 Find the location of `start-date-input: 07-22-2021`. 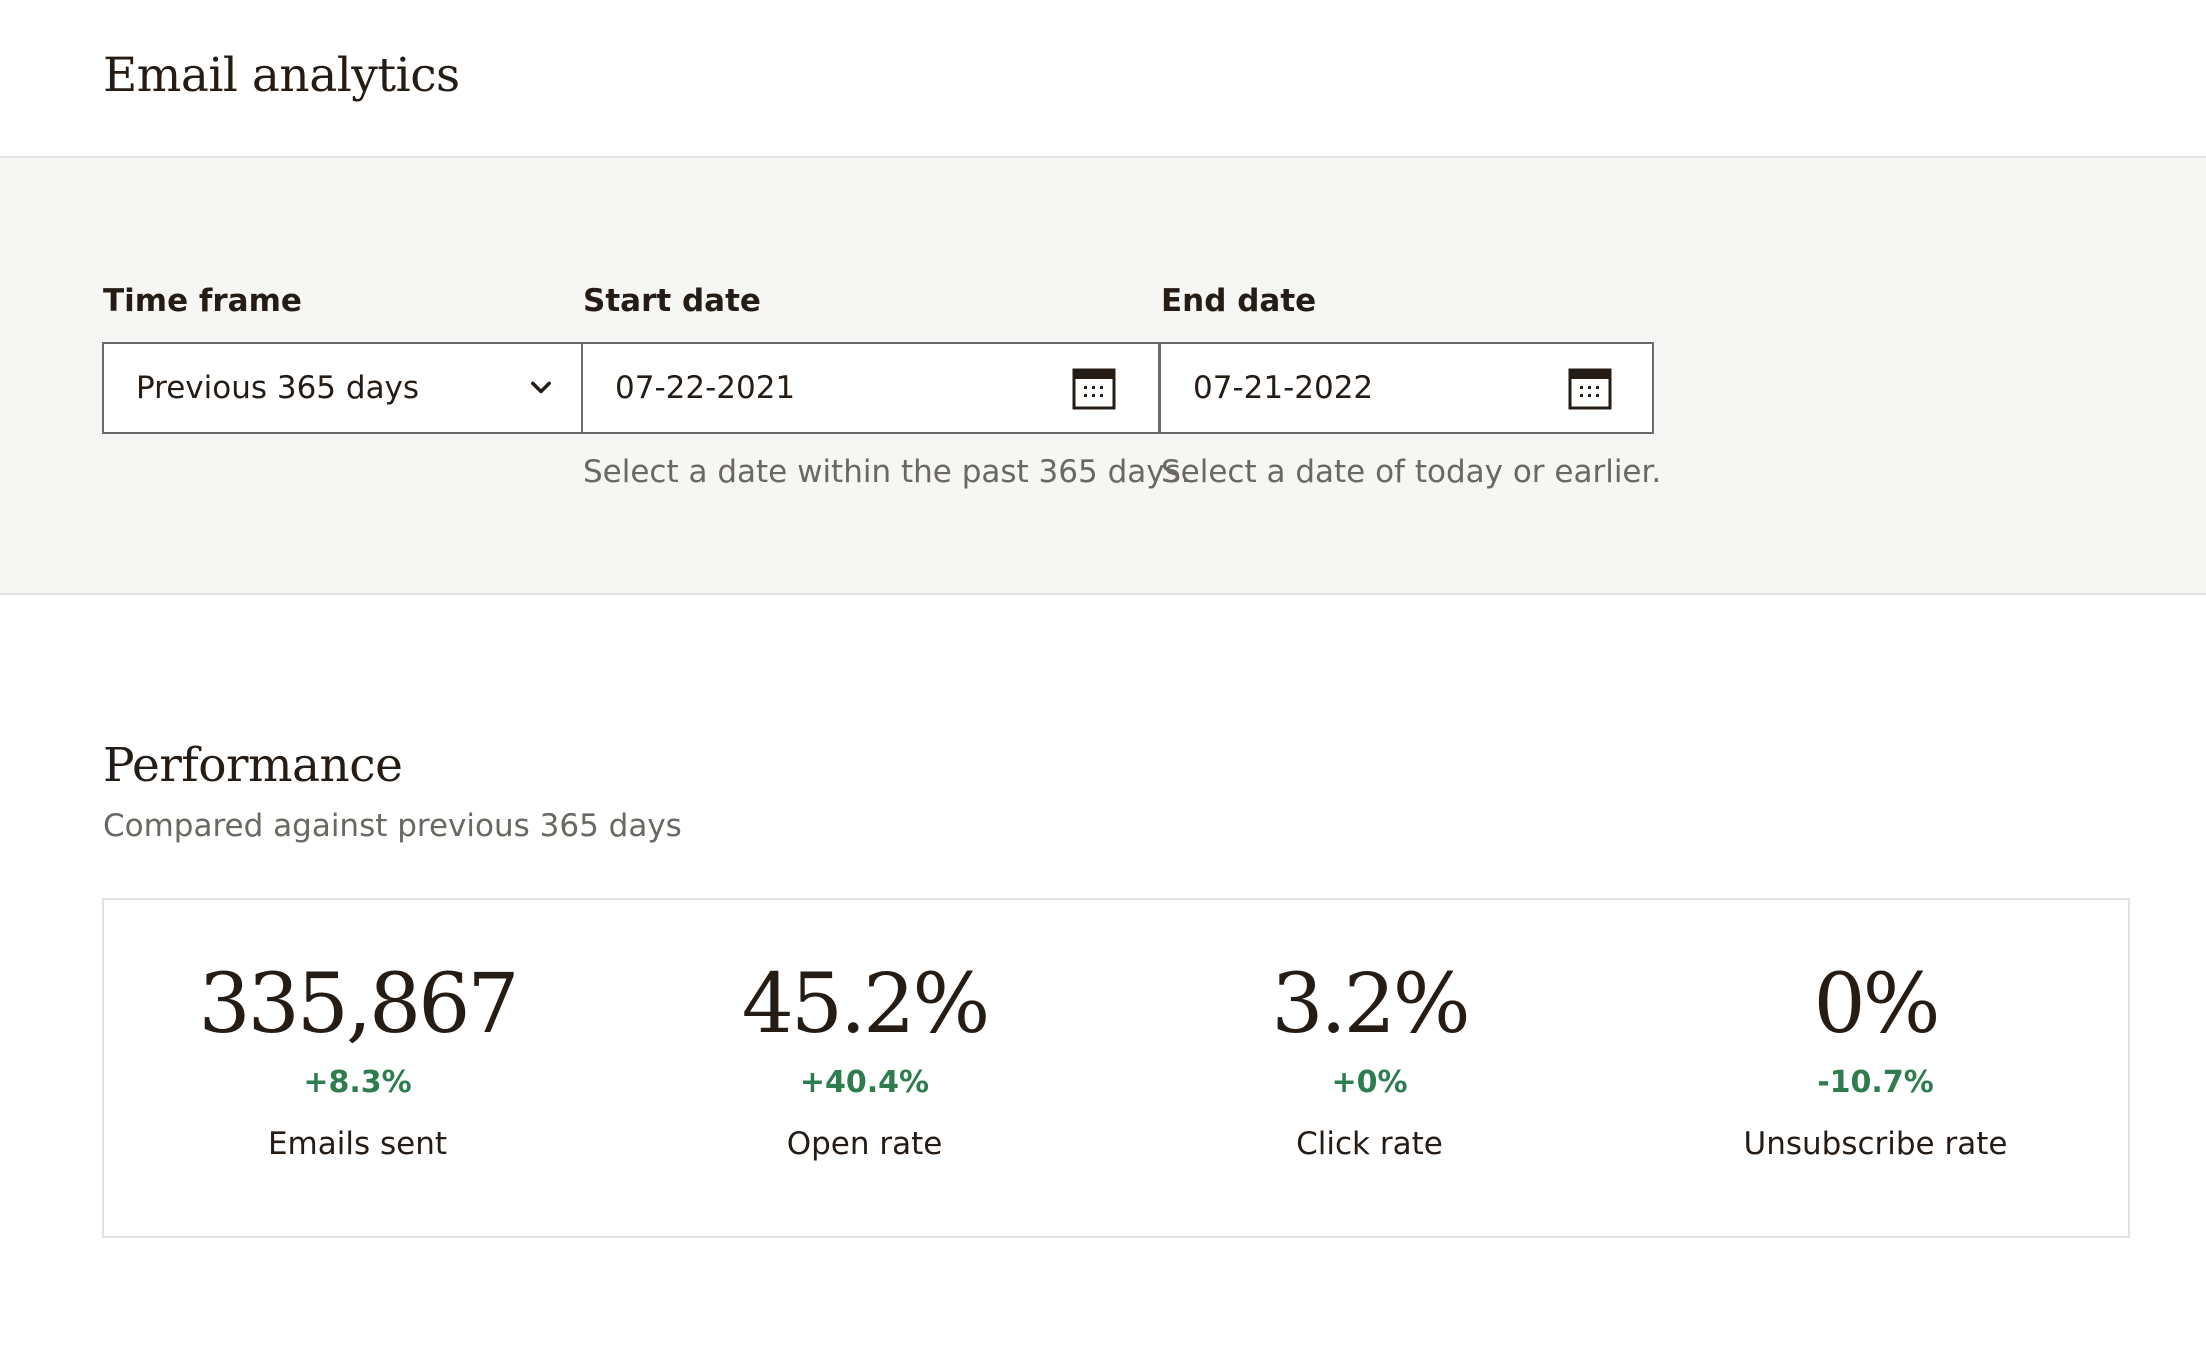

start-date-input: 07-22-2021 is located at coordinates (870, 388).